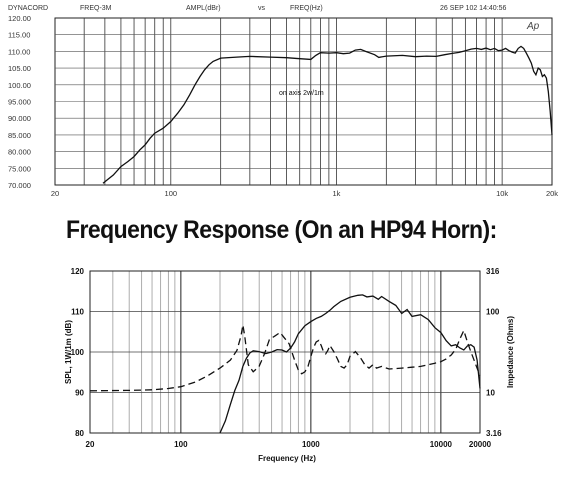  I want to click on bottom-y-tick-labels: 80 90 100 110 120, so click(78, 352).